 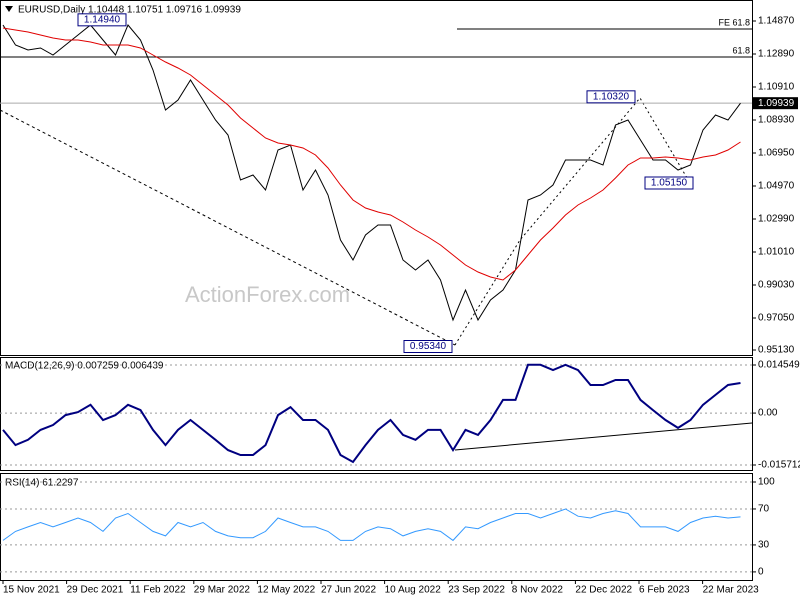 What do you see at coordinates (664, 590) in the screenshot?
I see `x-tick-label: 6 Feb 2023` at bounding box center [664, 590].